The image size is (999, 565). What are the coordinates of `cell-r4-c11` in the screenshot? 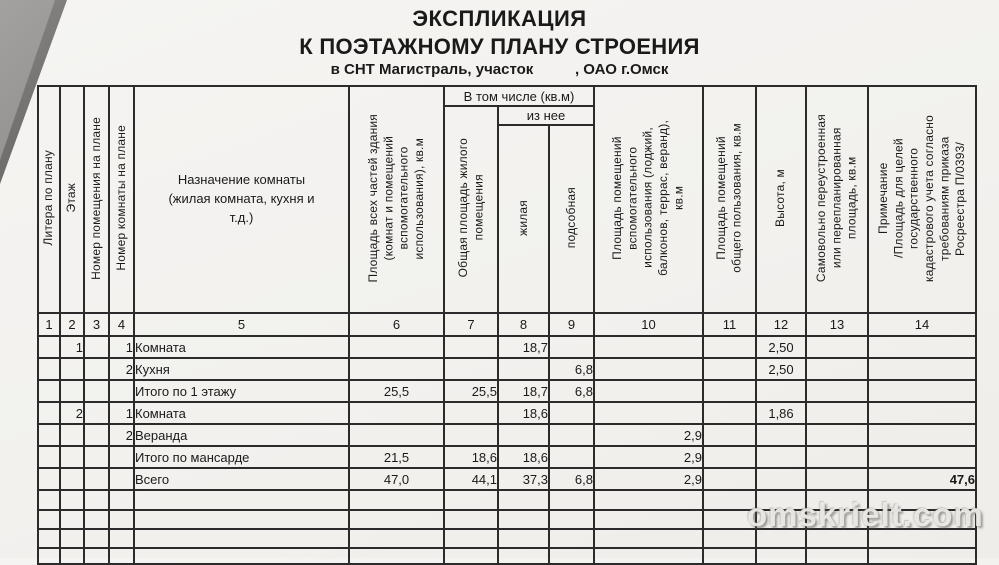 It's located at (729, 413).